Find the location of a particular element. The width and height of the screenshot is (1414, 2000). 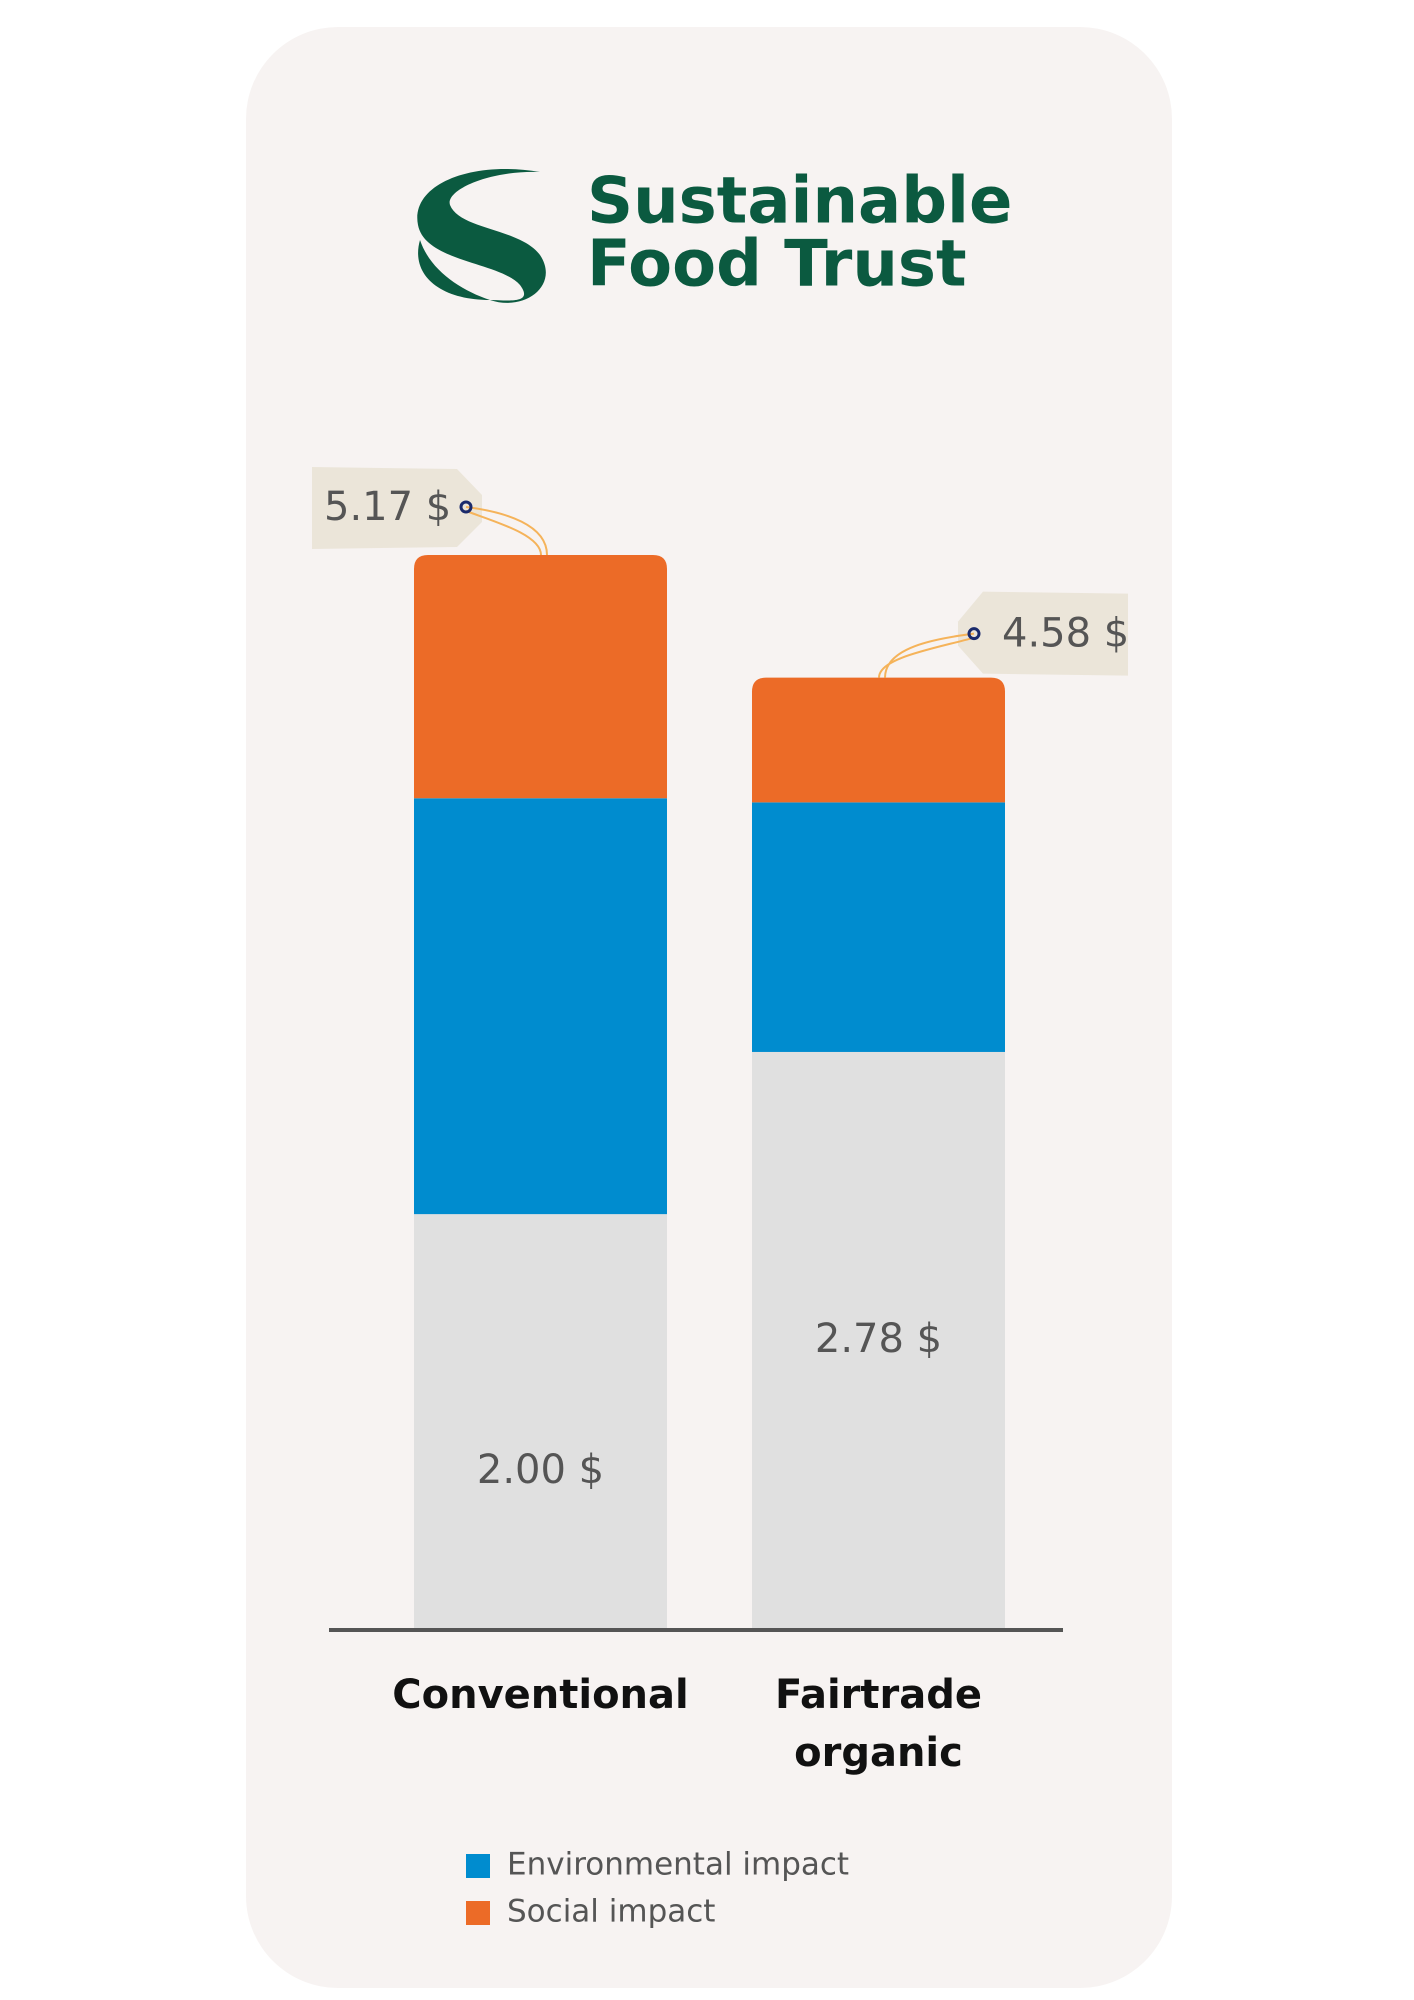

total-label: 5.17 $ is located at coordinates (387, 507).